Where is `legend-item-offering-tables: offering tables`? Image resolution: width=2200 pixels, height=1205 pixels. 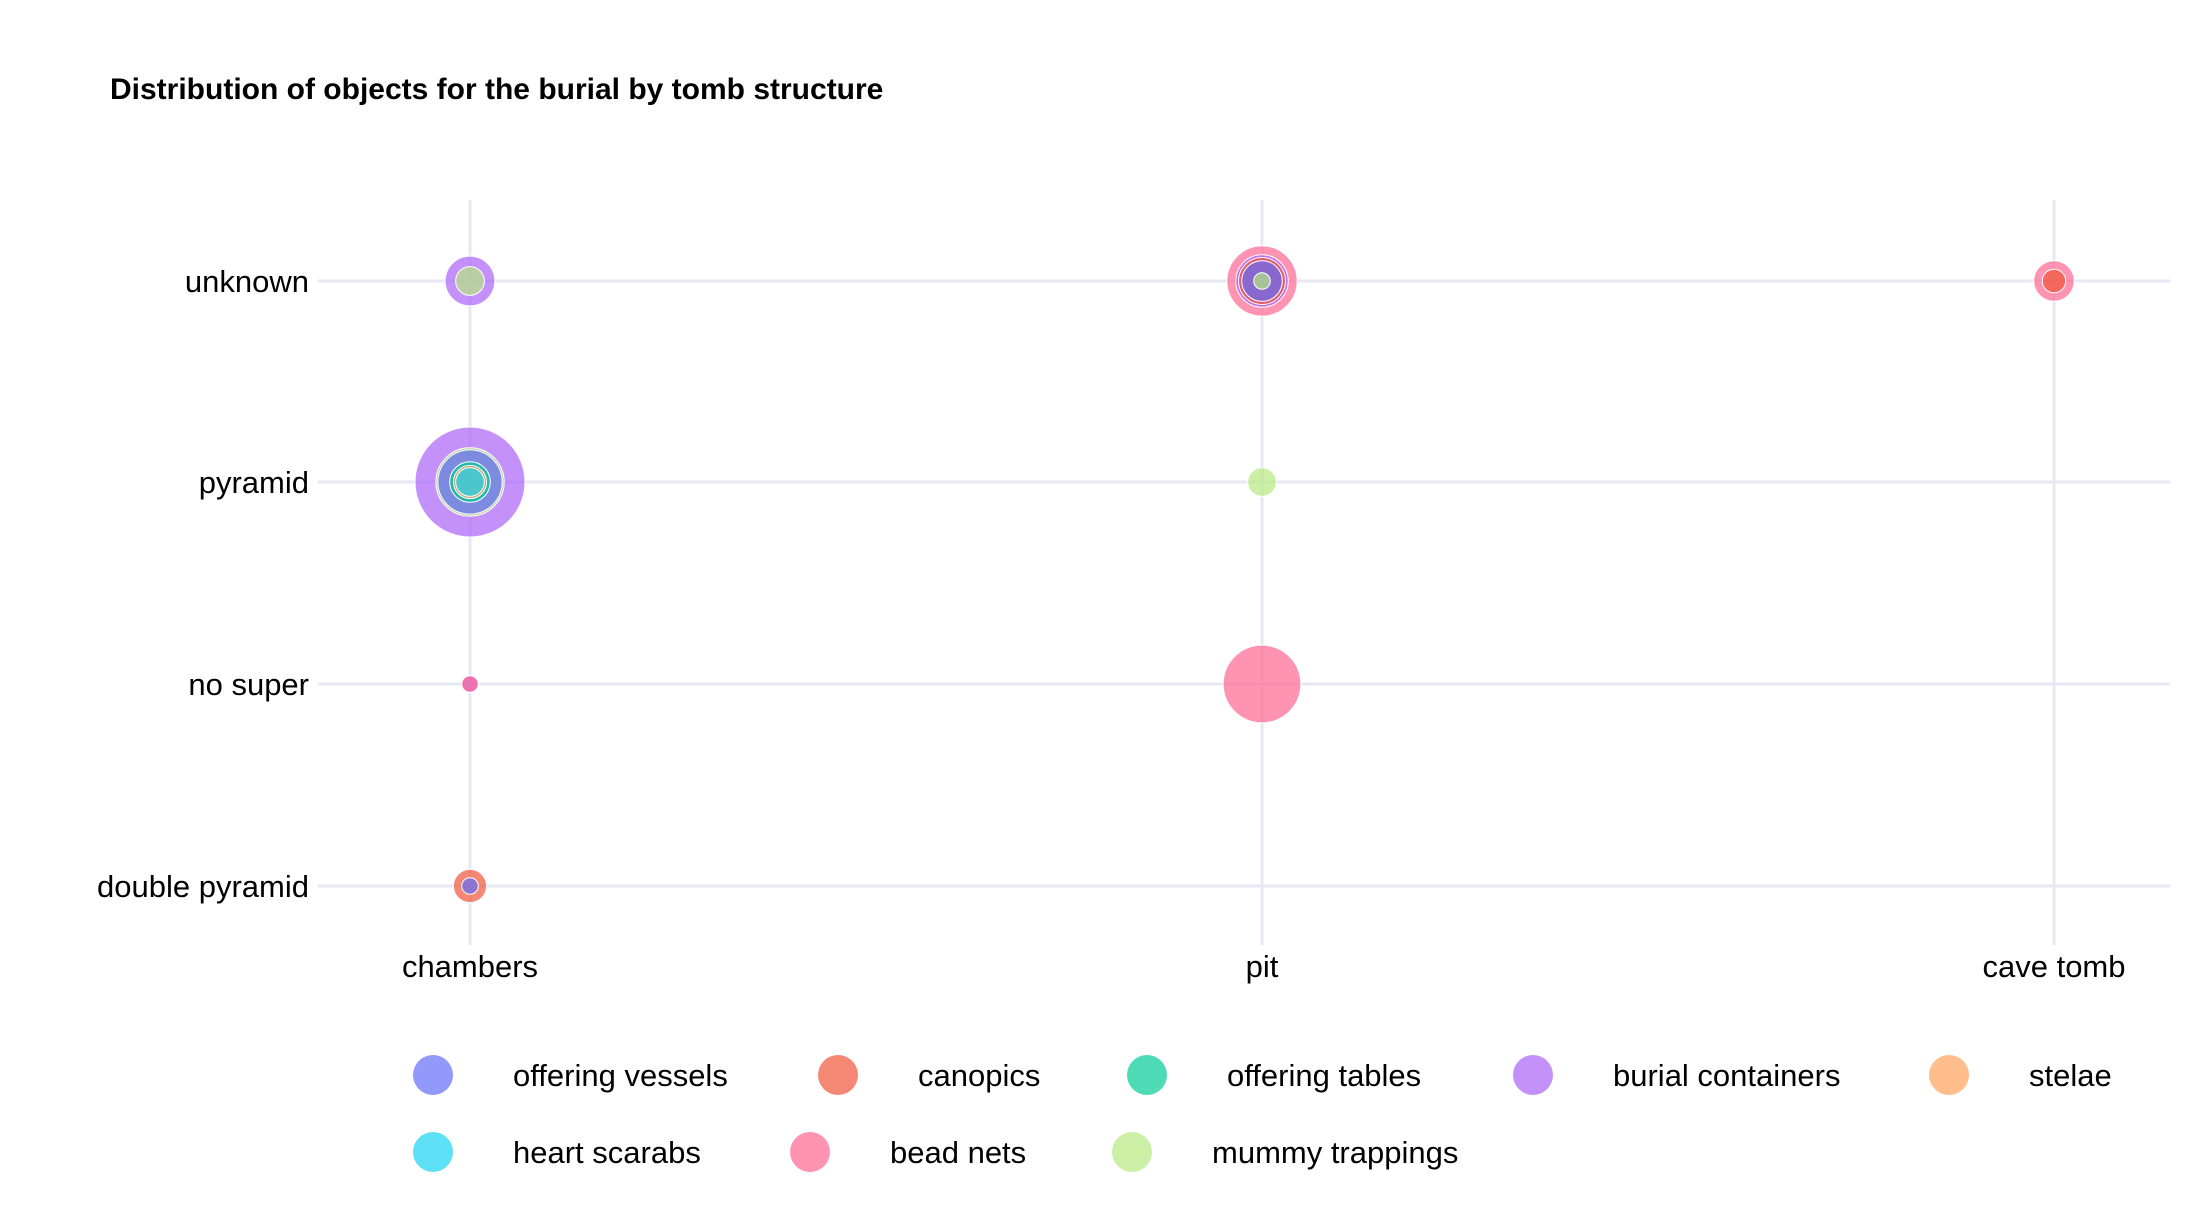 legend-item-offering-tables: offering tables is located at coordinates (1274, 1075).